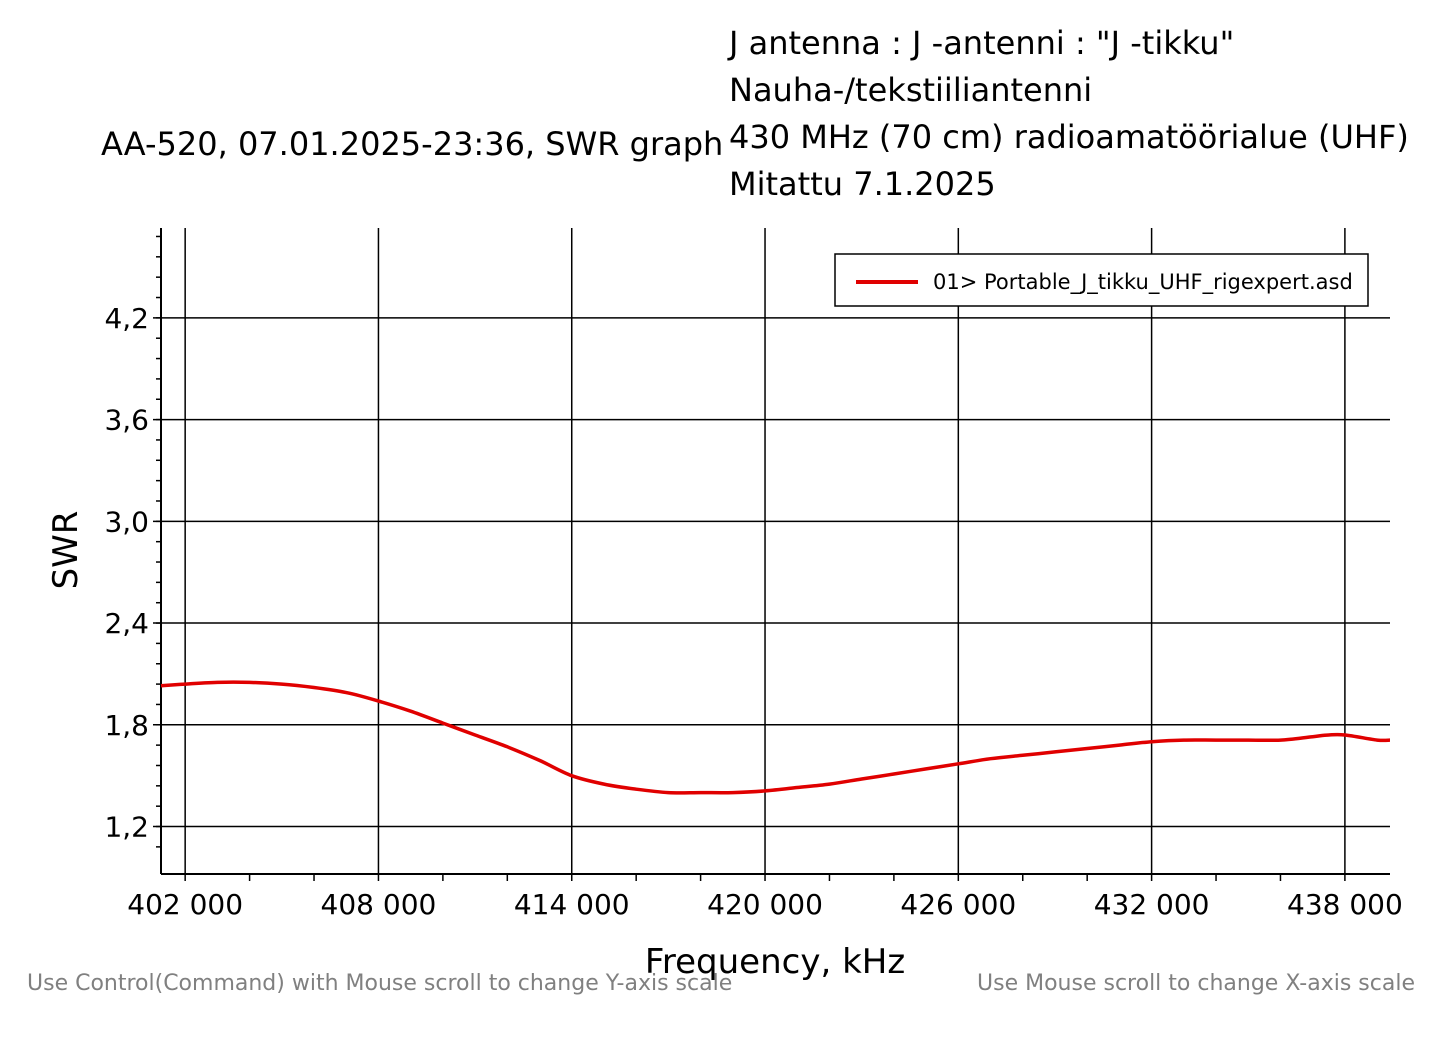  Describe the element at coordinates (66, 550) in the screenshot. I see `y-axis-title: SWR` at that location.